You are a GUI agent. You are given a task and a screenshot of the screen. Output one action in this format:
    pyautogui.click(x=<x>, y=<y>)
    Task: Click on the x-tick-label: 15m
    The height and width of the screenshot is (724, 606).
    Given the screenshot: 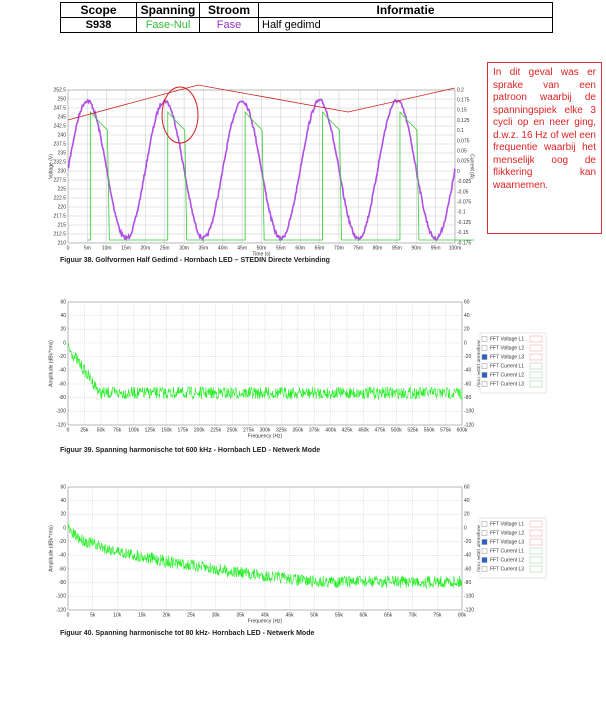 What is the action you would take?
    pyautogui.click(x=126, y=248)
    